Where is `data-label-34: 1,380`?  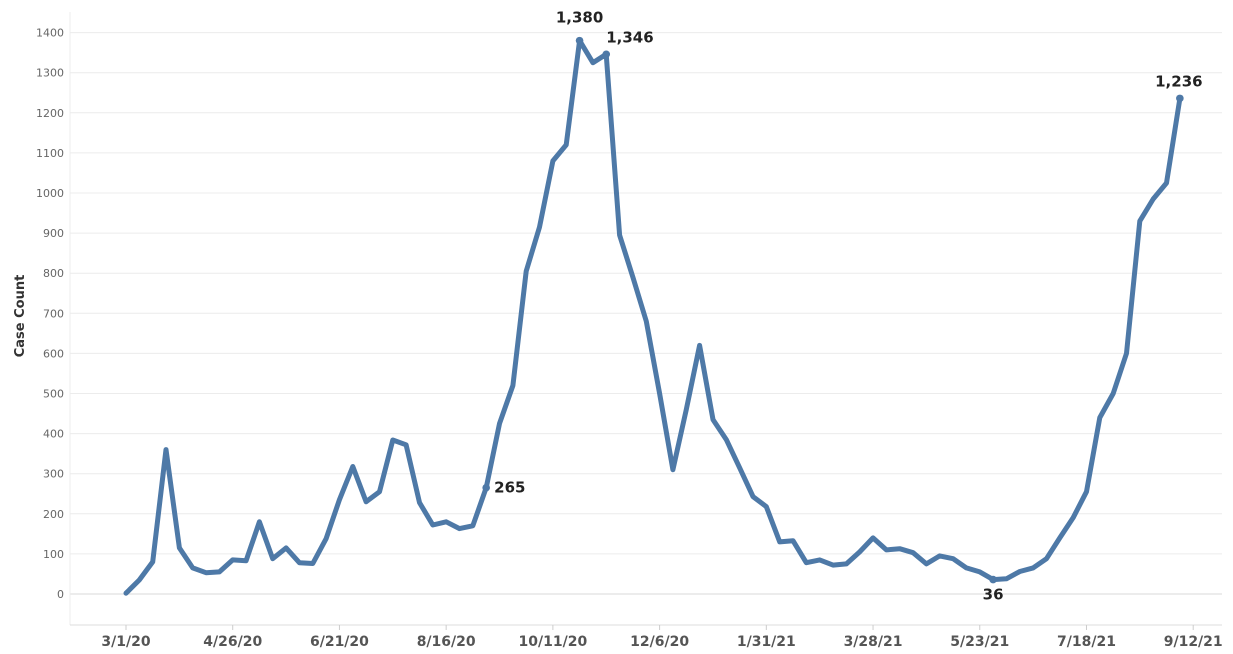
data-label-34: 1,380 is located at coordinates (579, 18).